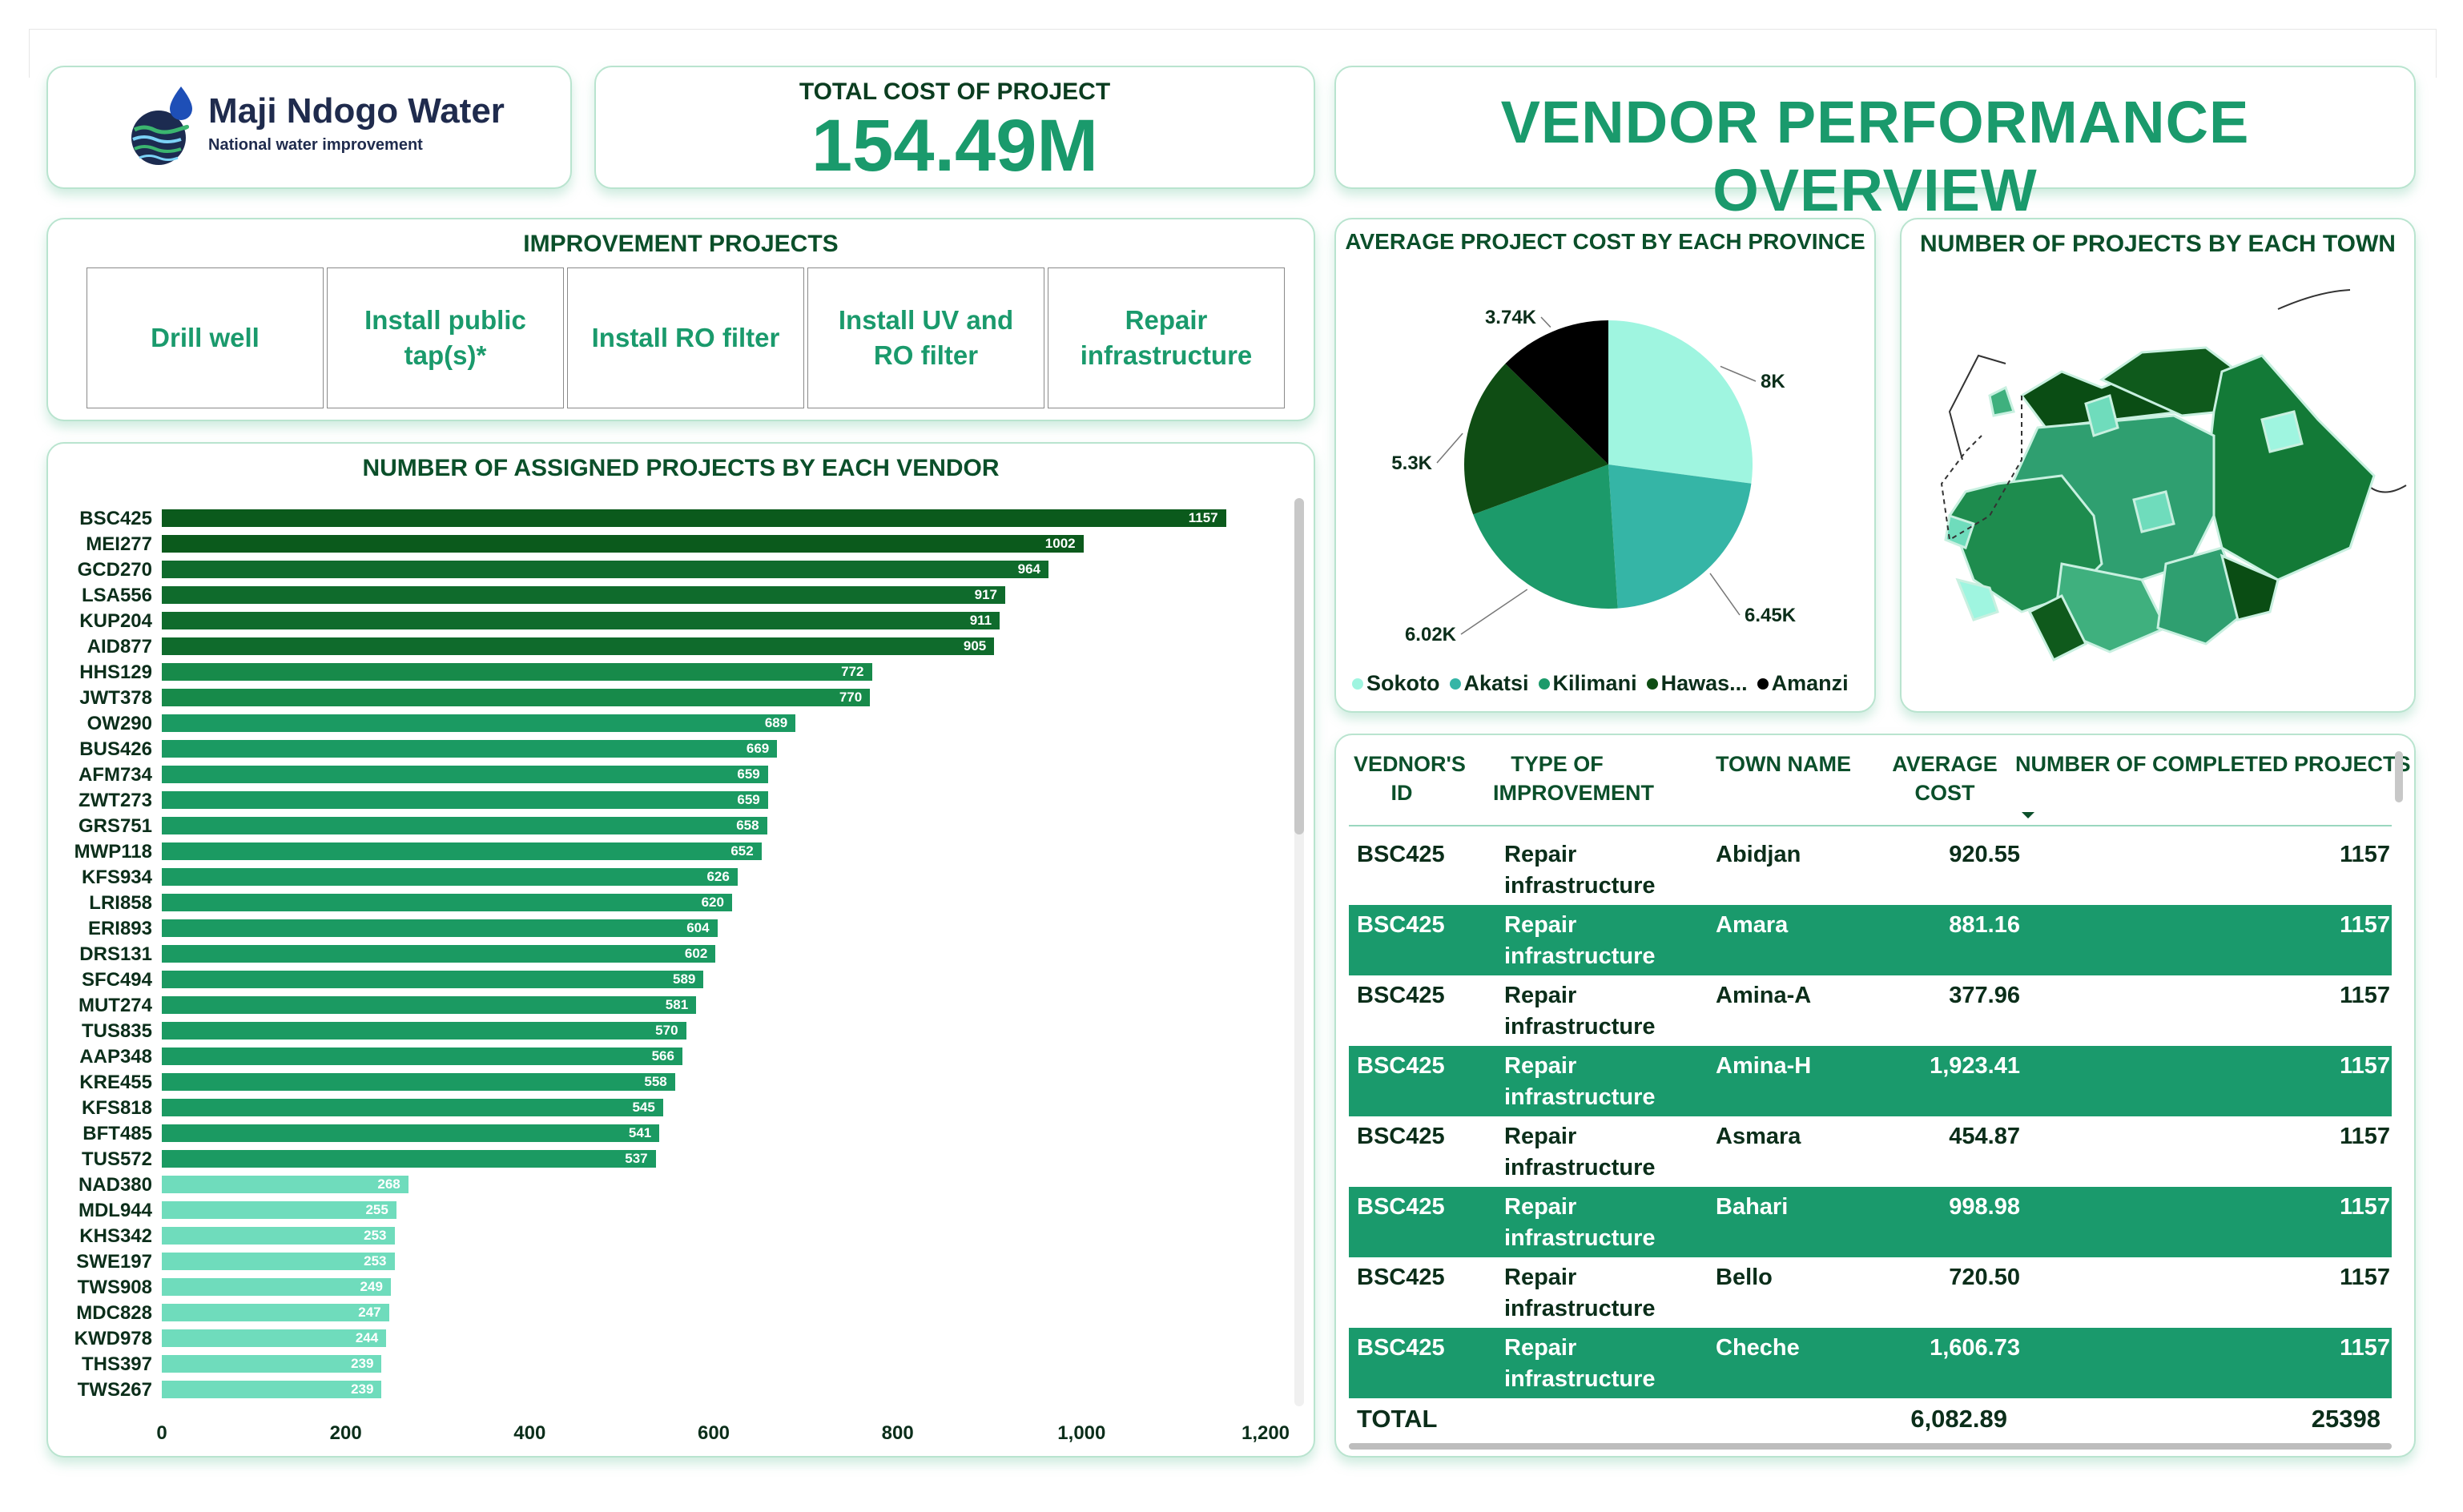 The image size is (2463, 1512). I want to click on vendor-label: GCD270, so click(114, 570).